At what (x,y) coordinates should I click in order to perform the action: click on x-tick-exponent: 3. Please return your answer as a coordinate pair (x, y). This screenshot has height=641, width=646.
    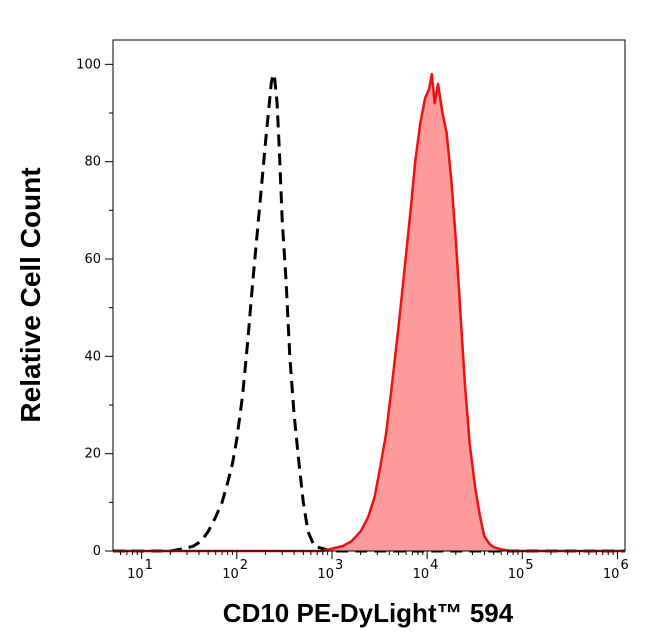
    Looking at the image, I should click on (339, 565).